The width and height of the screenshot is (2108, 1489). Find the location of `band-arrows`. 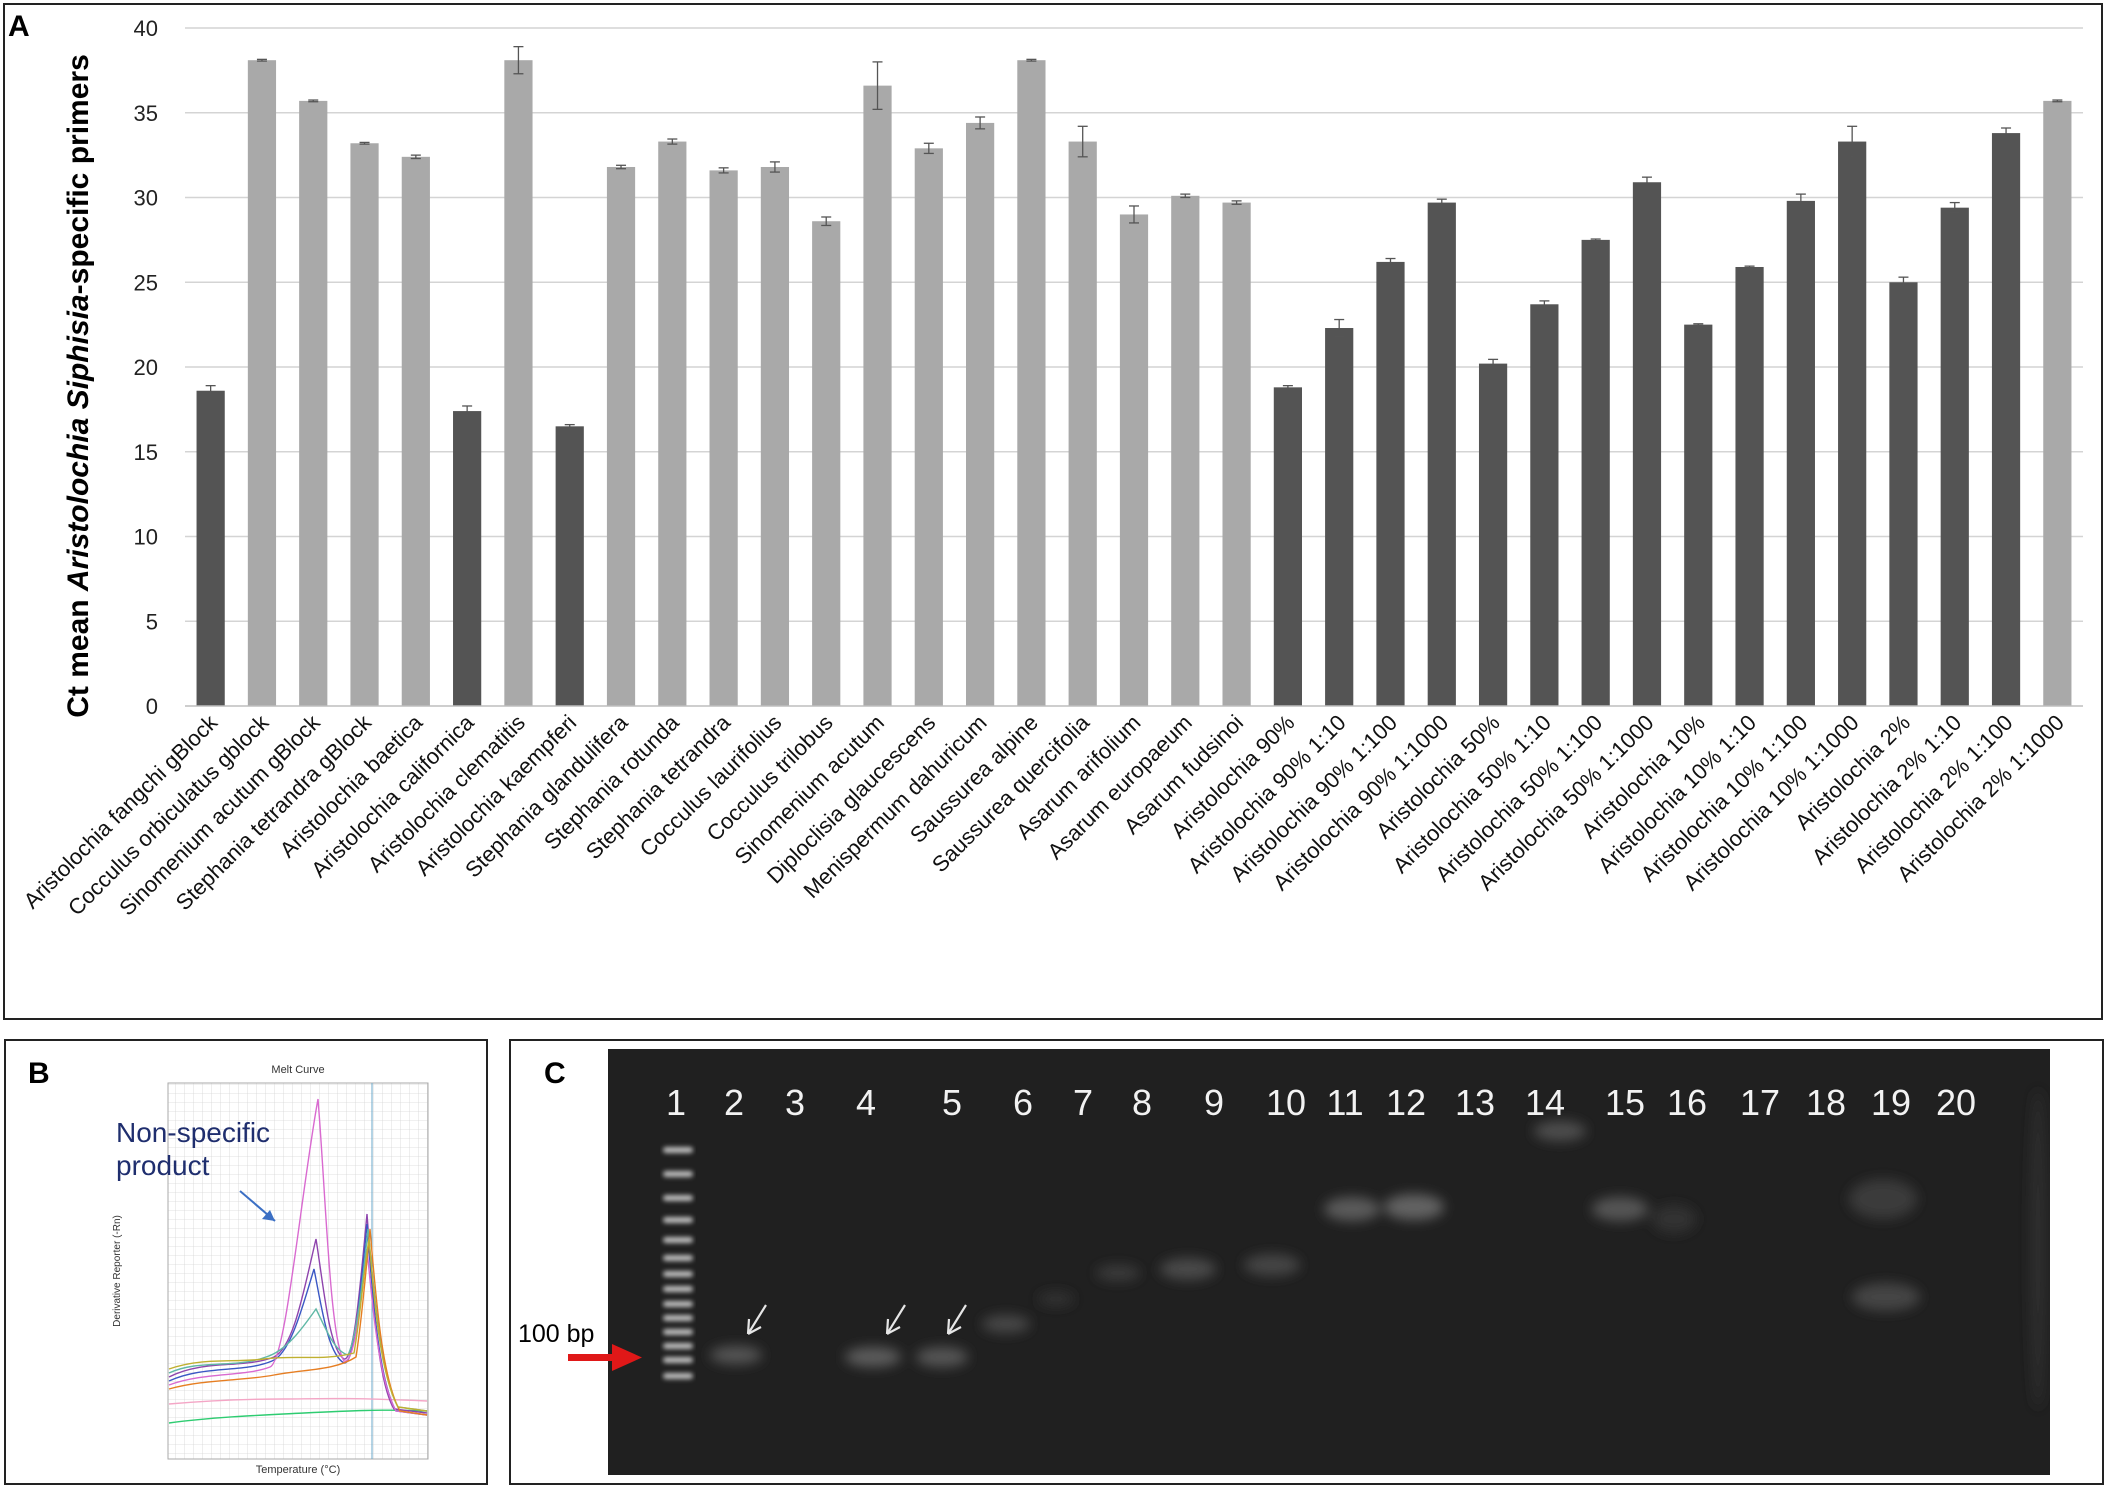

band-arrows is located at coordinates (856, 1319).